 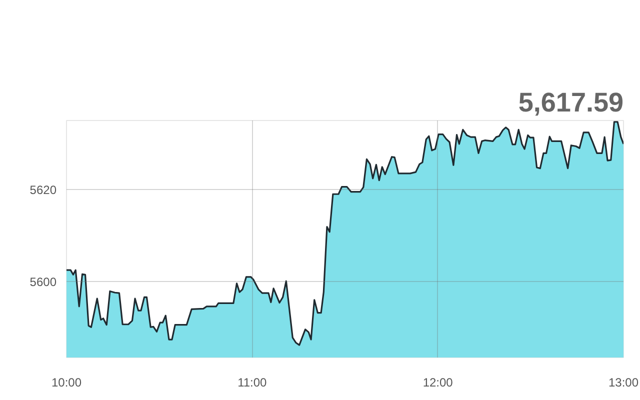 I want to click on x-tick-label: 11:00, so click(x=253, y=383).